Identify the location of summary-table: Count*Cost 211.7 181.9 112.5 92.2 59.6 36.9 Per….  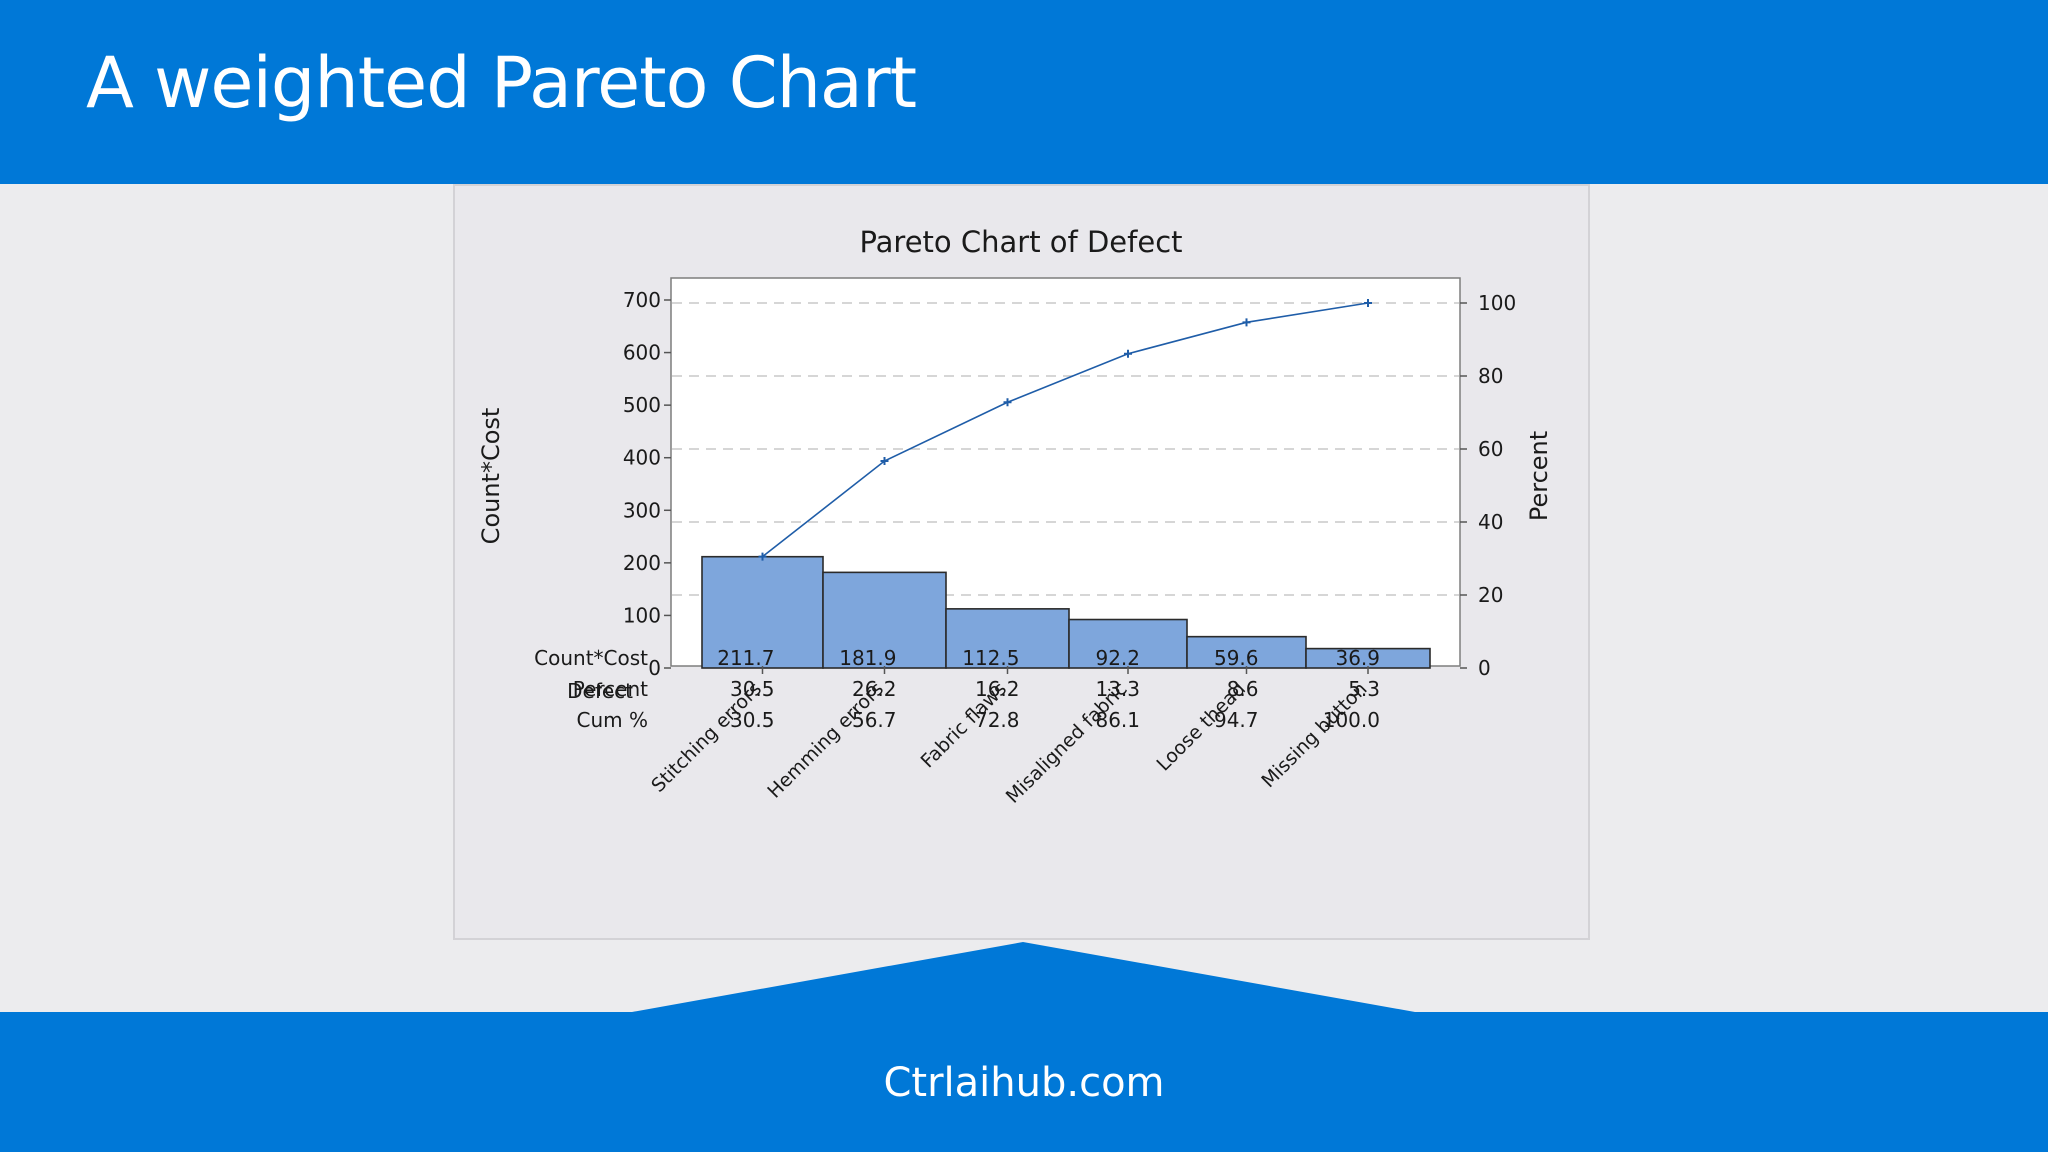
(957, 689).